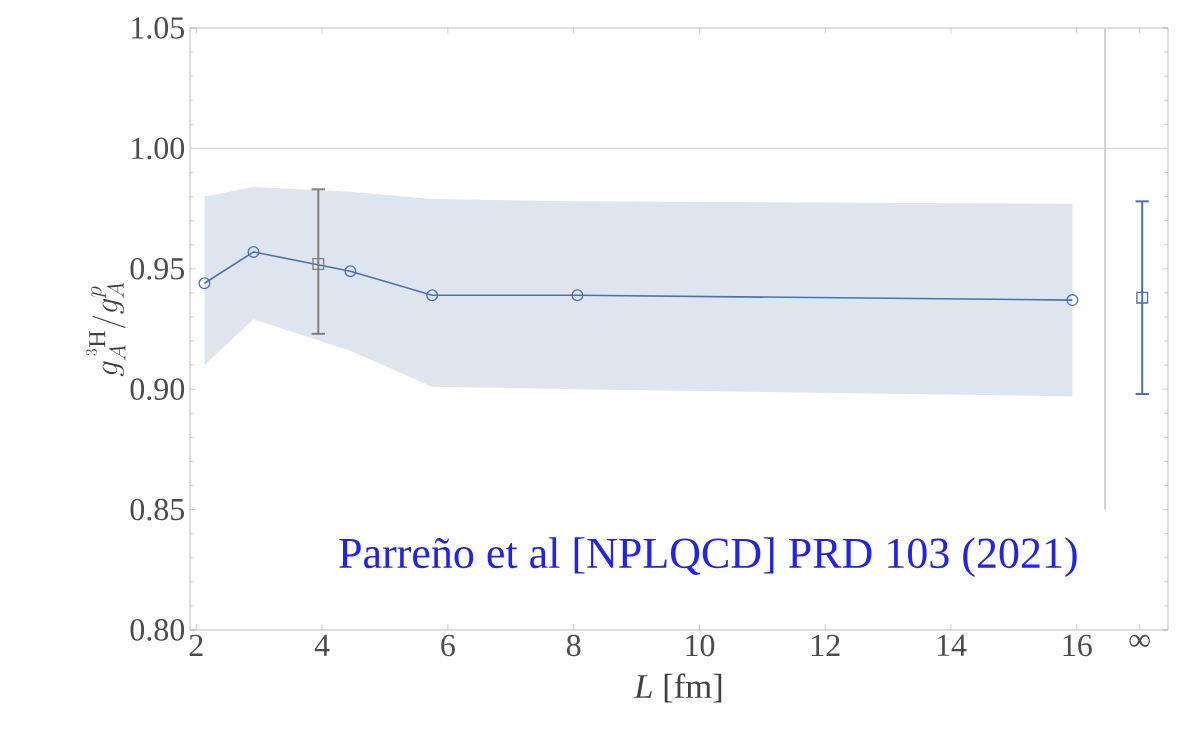 The width and height of the screenshot is (1182, 756). Describe the element at coordinates (573, 645) in the screenshot. I see `x-tick-label: 8` at that location.